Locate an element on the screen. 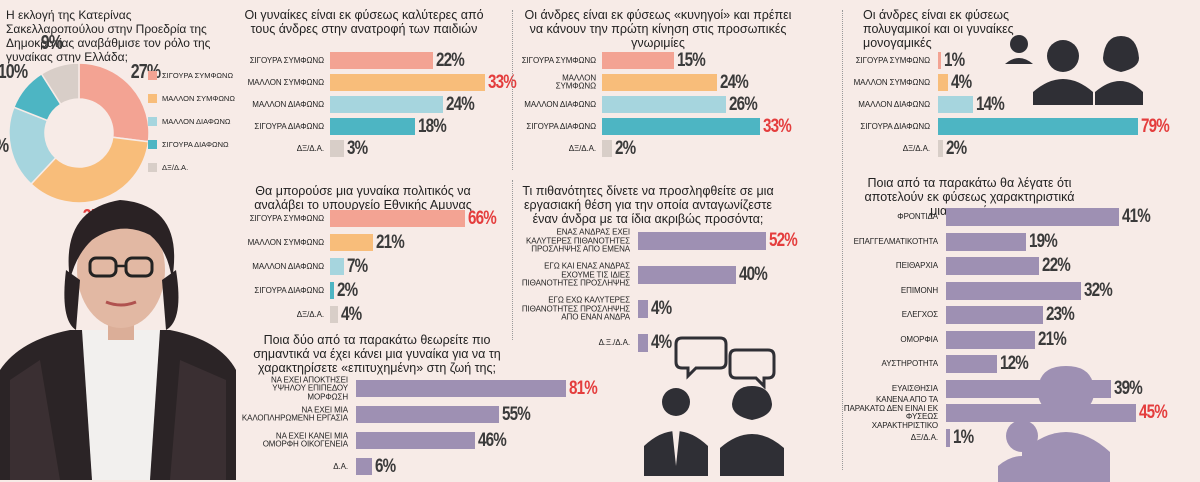 The height and width of the screenshot is (482, 1200). c8-label: ΕΥΑΙΣΘΗΣΙΑ is located at coordinates (914, 388).